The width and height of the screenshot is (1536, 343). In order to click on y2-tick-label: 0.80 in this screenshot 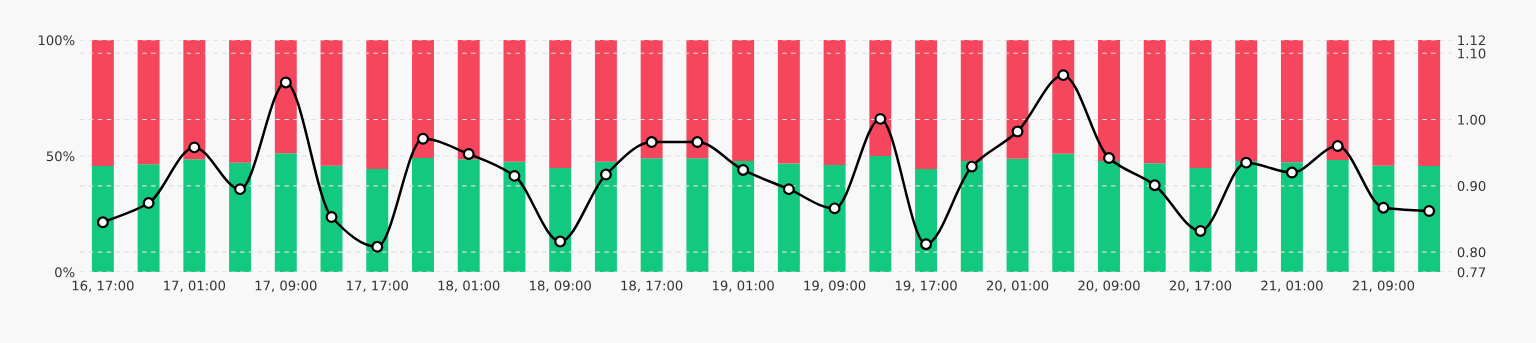, I will do `click(1471, 252)`.